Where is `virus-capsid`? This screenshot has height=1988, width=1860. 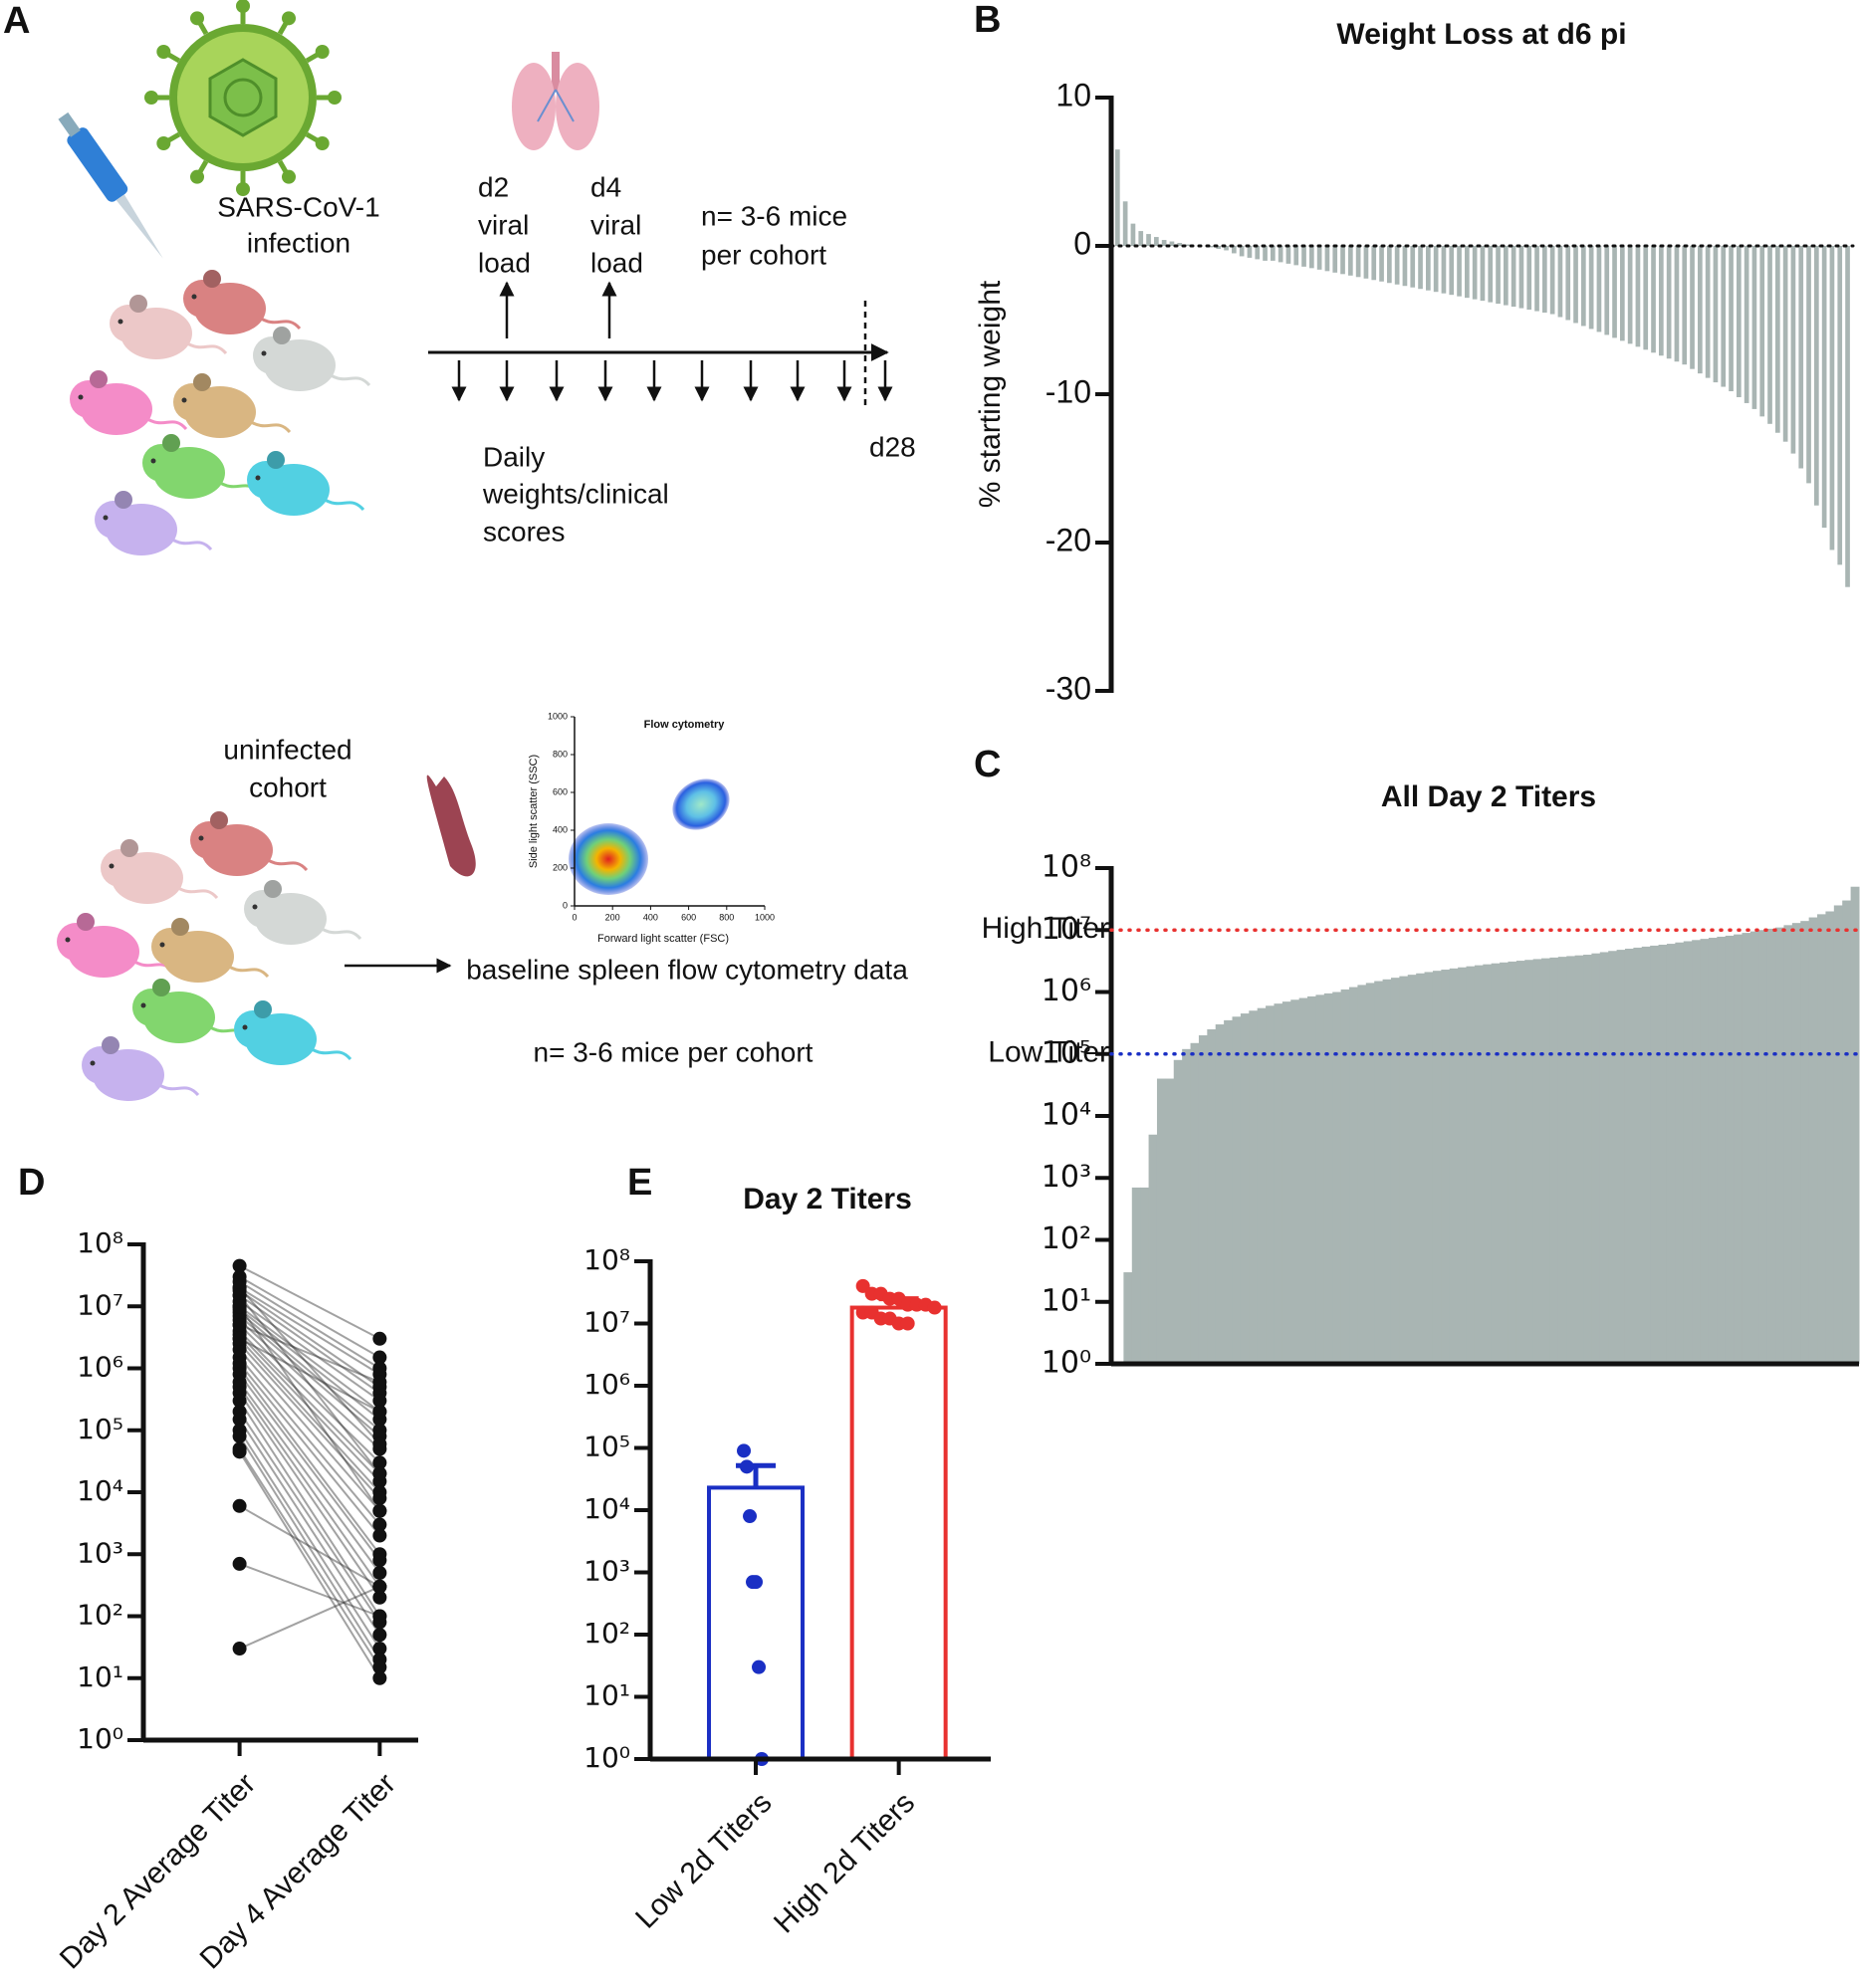 virus-capsid is located at coordinates (243, 97).